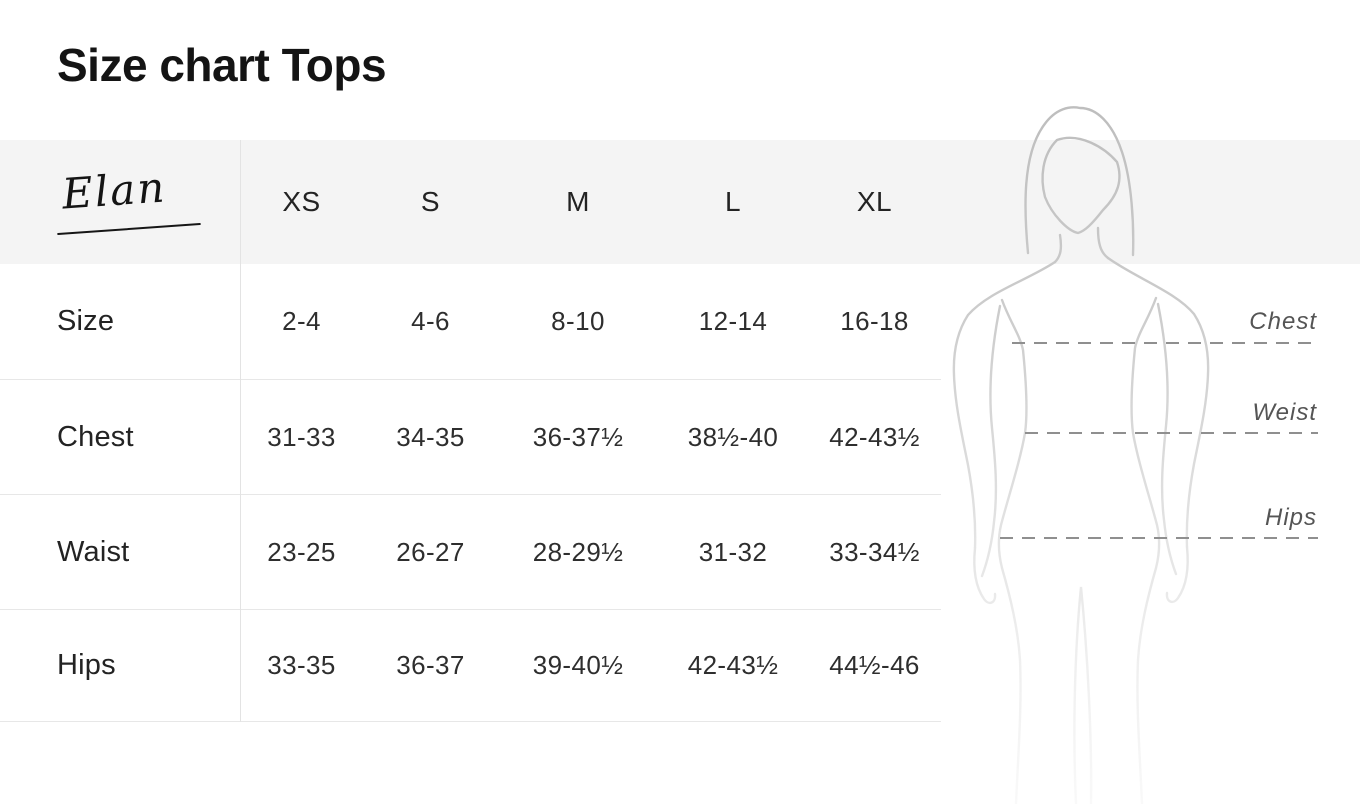 This screenshot has height=804, width=1360. Describe the element at coordinates (578, 201) in the screenshot. I see `column-header-m: M` at that location.